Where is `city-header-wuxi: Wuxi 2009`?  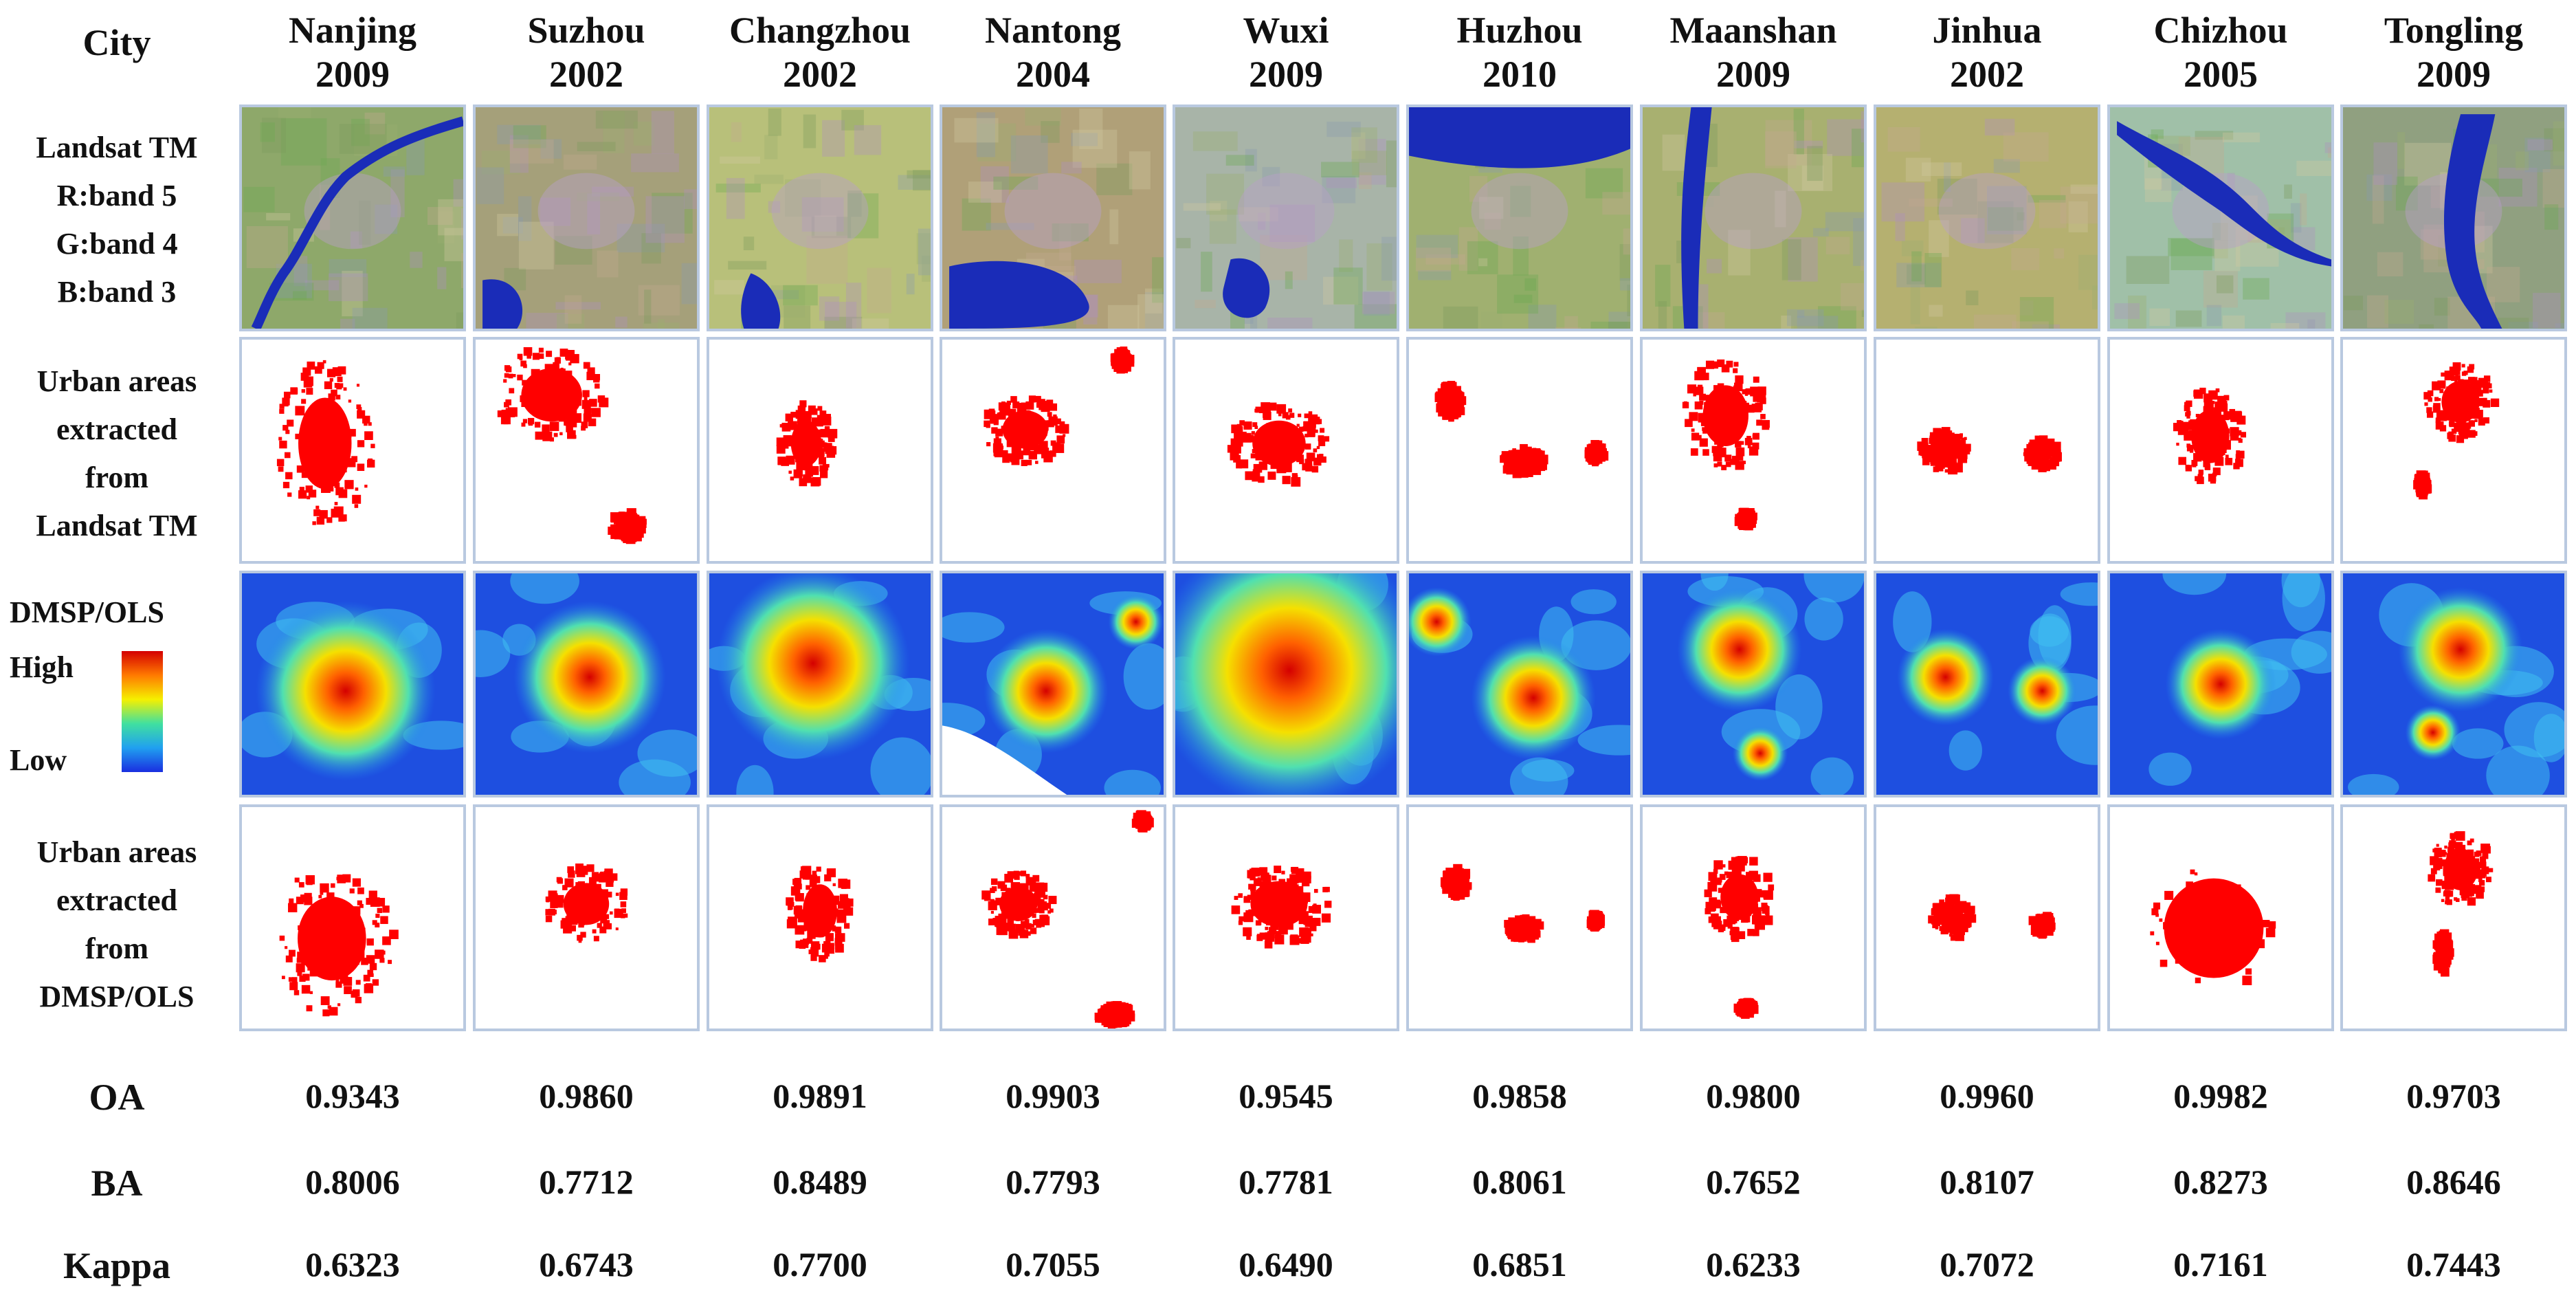
city-header-wuxi: Wuxi 2009 is located at coordinates (1286, 52).